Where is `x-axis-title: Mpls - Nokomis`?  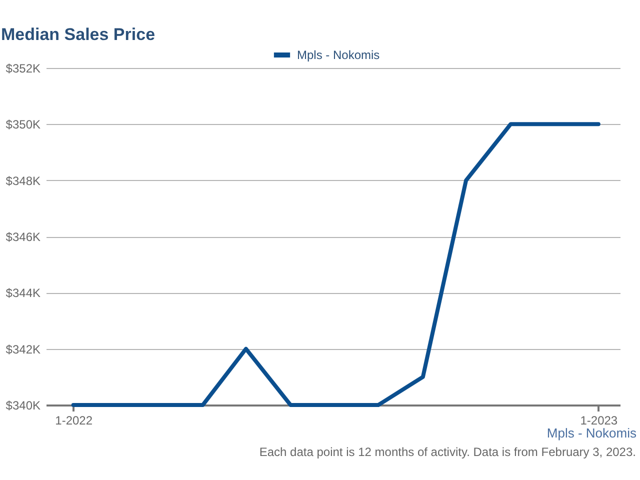
x-axis-title: Mpls - Nokomis is located at coordinates (591, 433).